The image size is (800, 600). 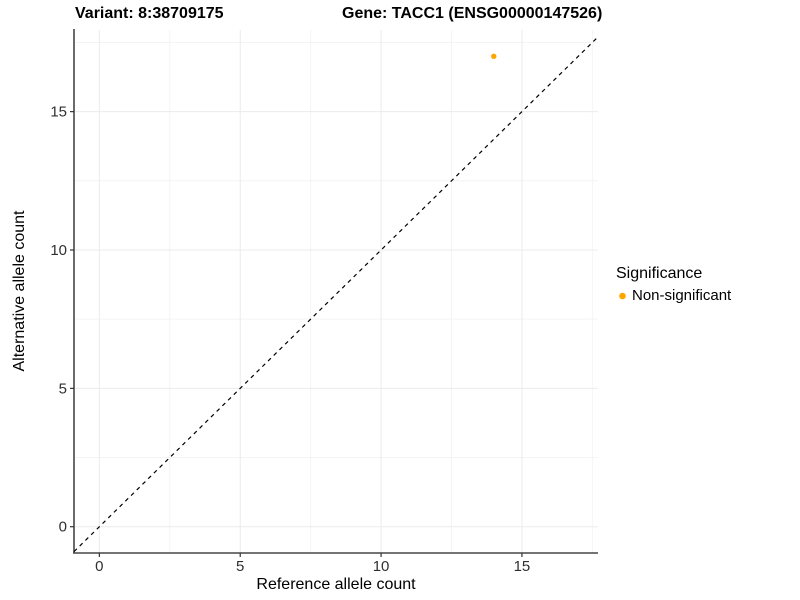 I want to click on y-tick-label: 0, so click(x=63, y=527).